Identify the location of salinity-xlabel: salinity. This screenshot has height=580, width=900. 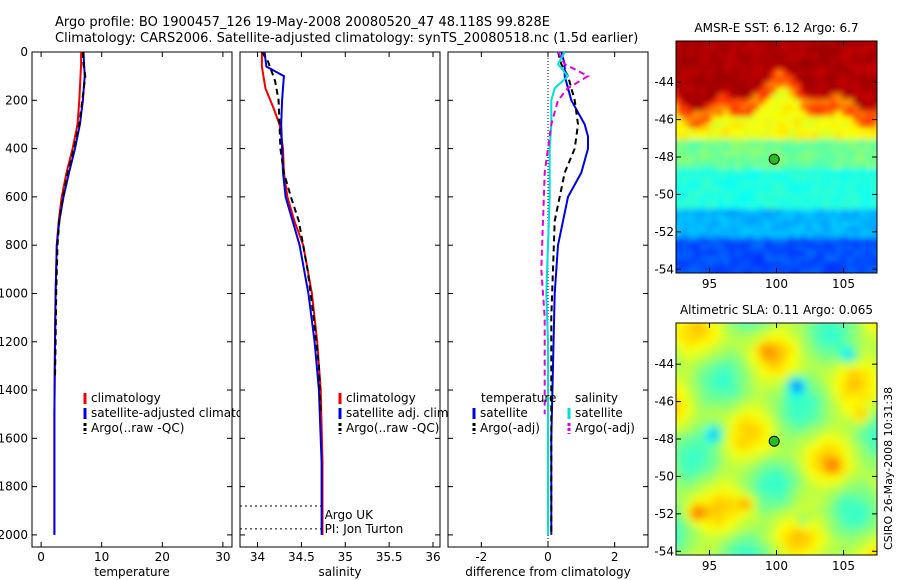
(339, 572).